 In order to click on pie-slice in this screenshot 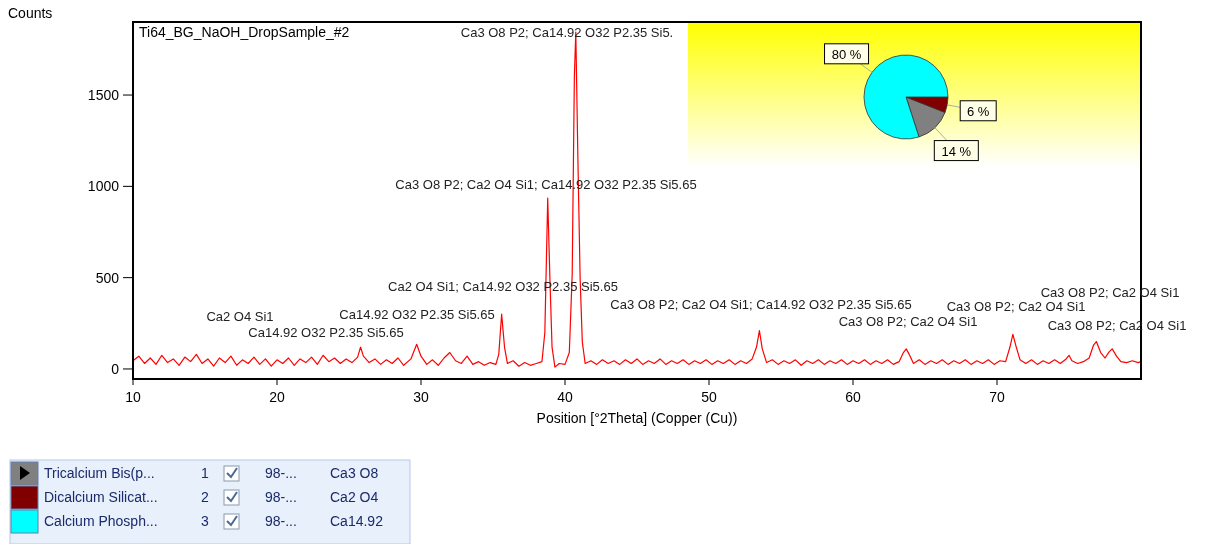, I will do `click(906, 97)`.